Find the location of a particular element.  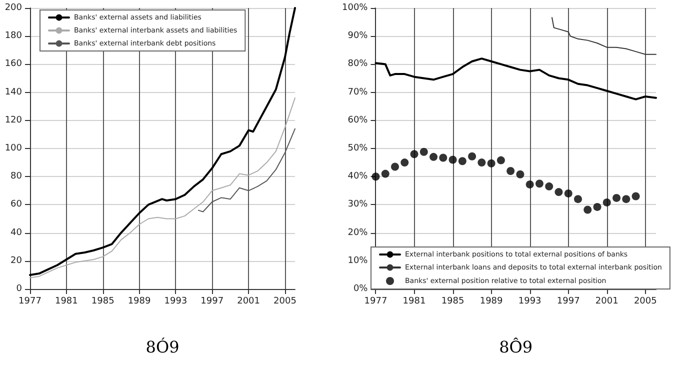

y-tick-label: 80% is located at coordinates (358, 64).